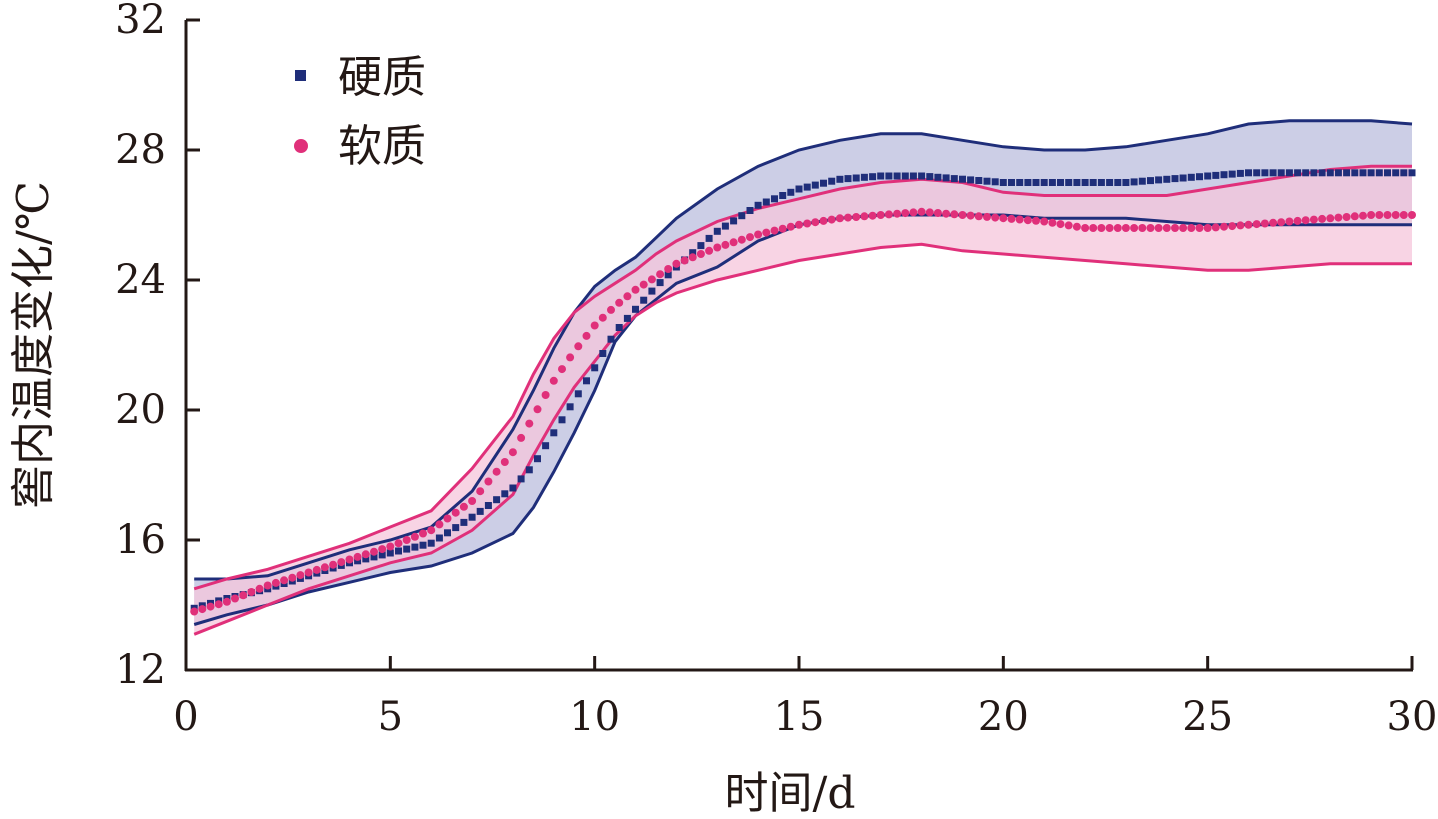  Describe the element at coordinates (33, 345) in the screenshot. I see `y-axis-title: 窖内温度变化/℃` at that location.